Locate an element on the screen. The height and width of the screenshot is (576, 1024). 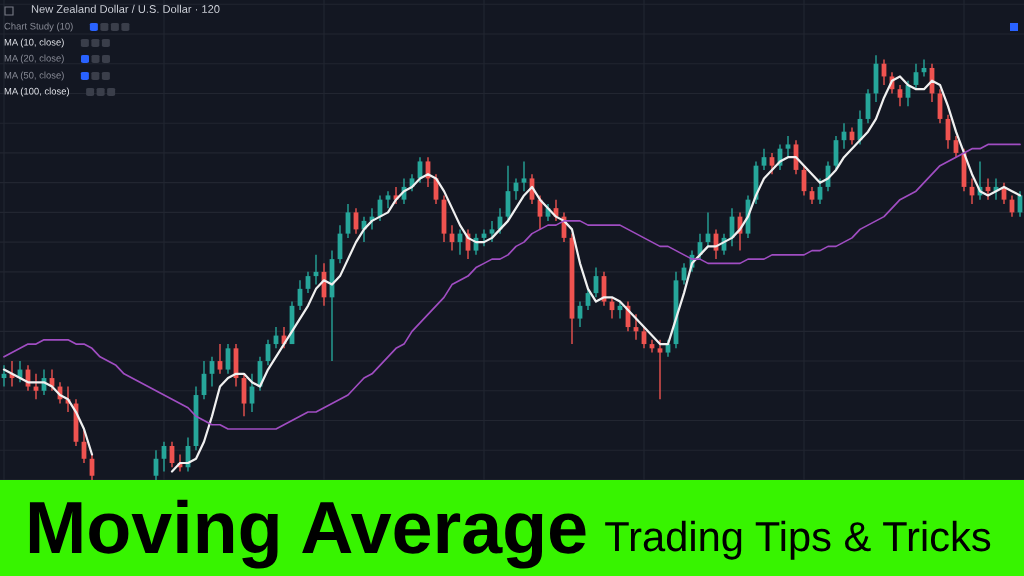
annotation: MA (20, close) is located at coordinates (34, 59).